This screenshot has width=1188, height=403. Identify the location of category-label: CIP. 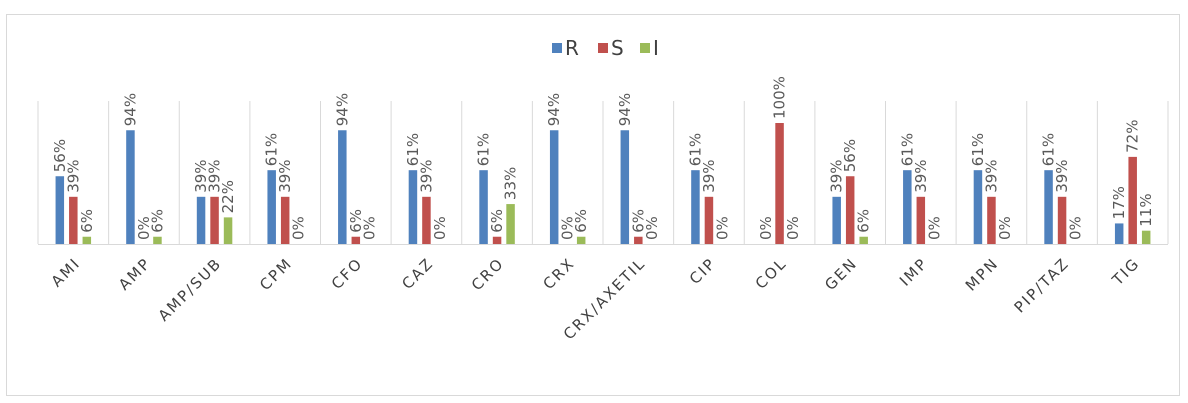
(703, 271).